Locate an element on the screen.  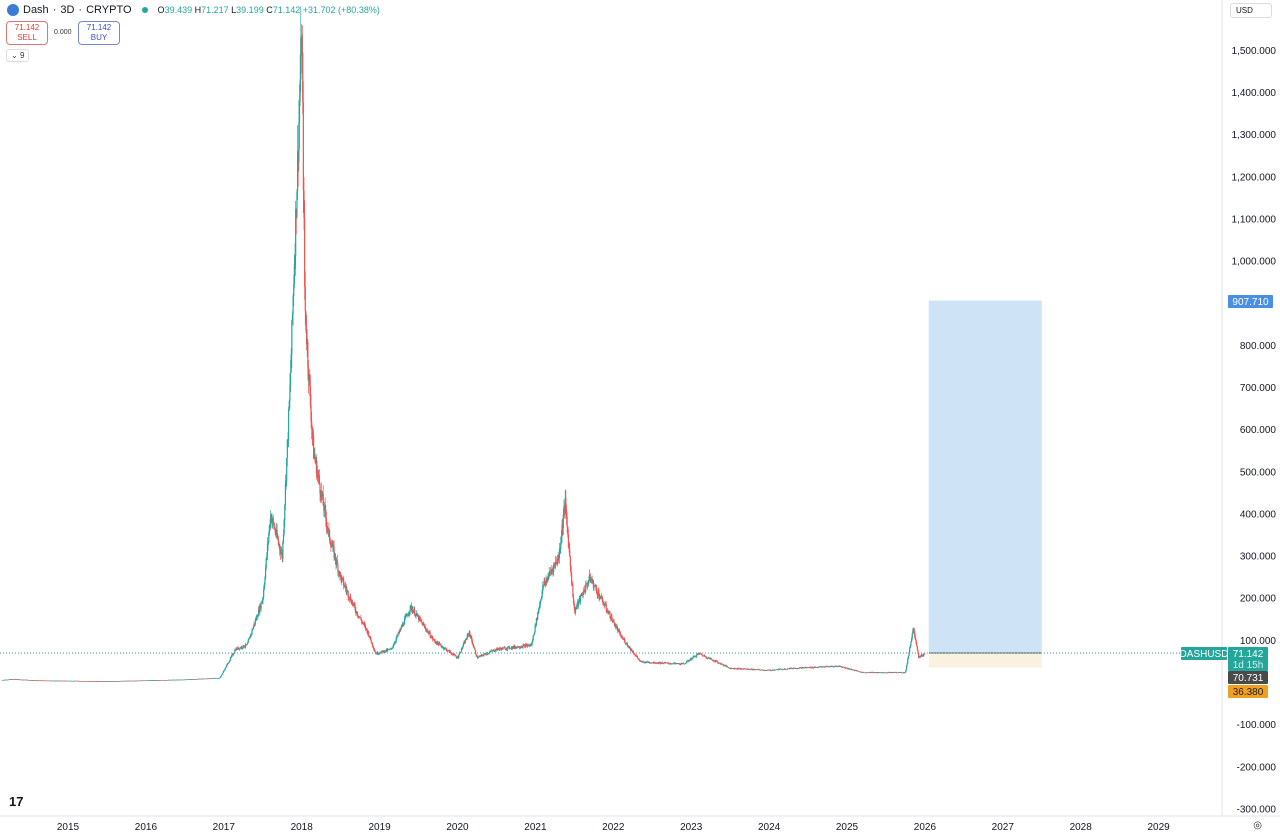
sell-button: 71.142 SELL is located at coordinates (27, 33).